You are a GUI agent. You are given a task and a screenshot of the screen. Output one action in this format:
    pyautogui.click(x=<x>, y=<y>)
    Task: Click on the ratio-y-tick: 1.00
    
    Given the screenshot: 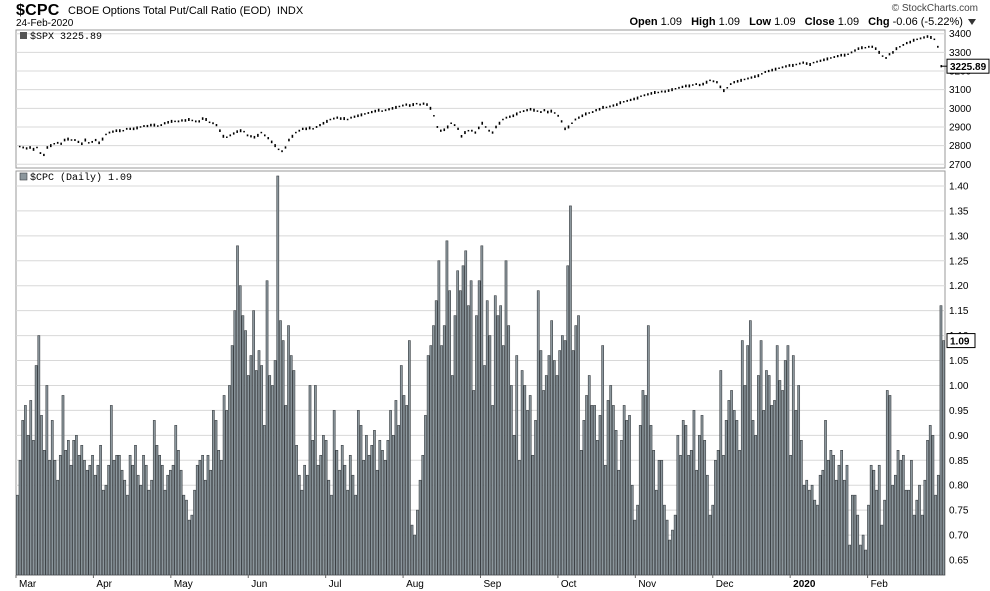 What is the action you would take?
    pyautogui.click(x=959, y=386)
    